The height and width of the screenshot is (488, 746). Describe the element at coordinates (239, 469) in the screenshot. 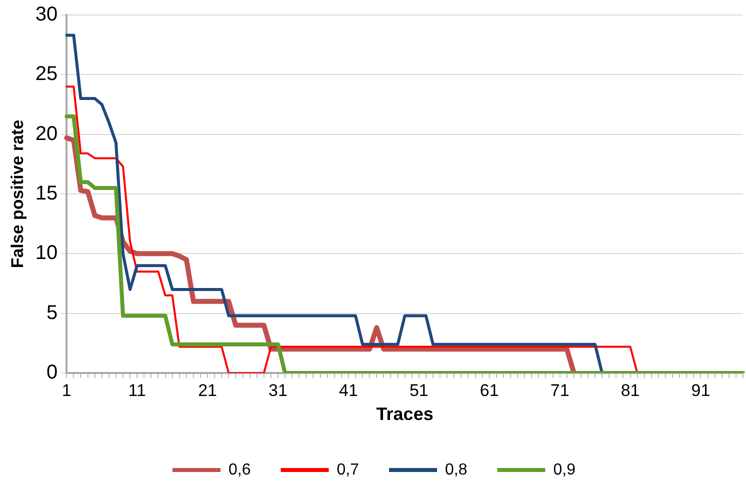

I see `legend-label: 0,6` at that location.